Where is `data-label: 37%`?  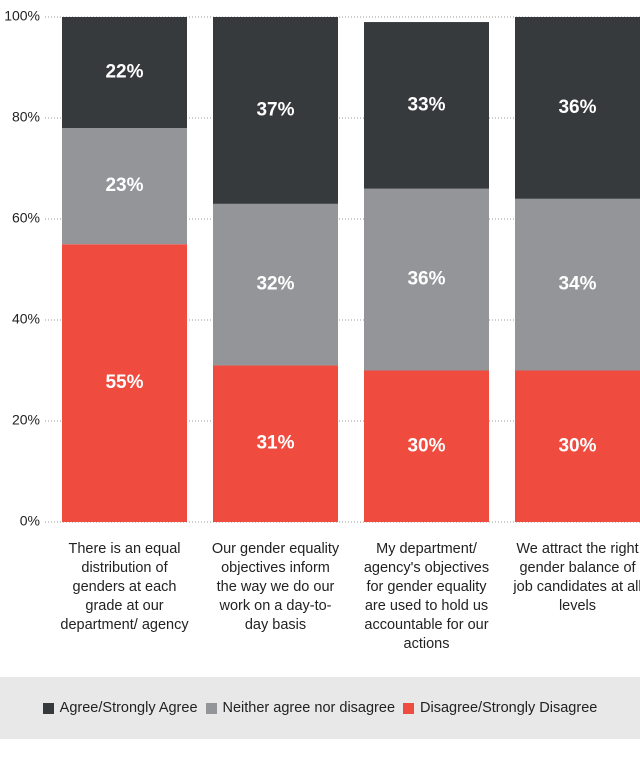
data-label: 37% is located at coordinates (275, 109).